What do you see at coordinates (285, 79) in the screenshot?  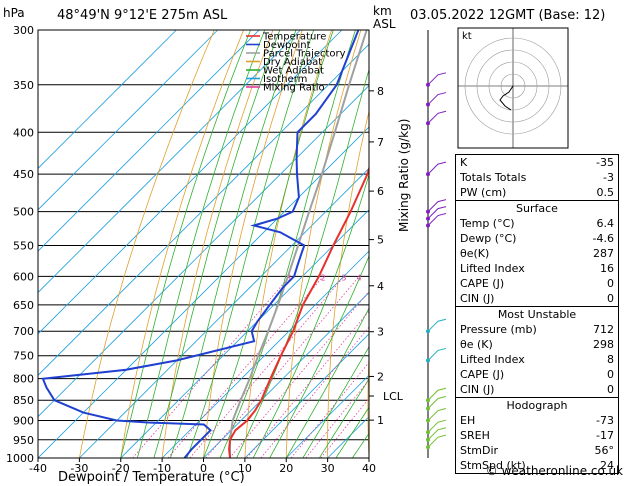 I see `legend-label: Isotherm` at bounding box center [285, 79].